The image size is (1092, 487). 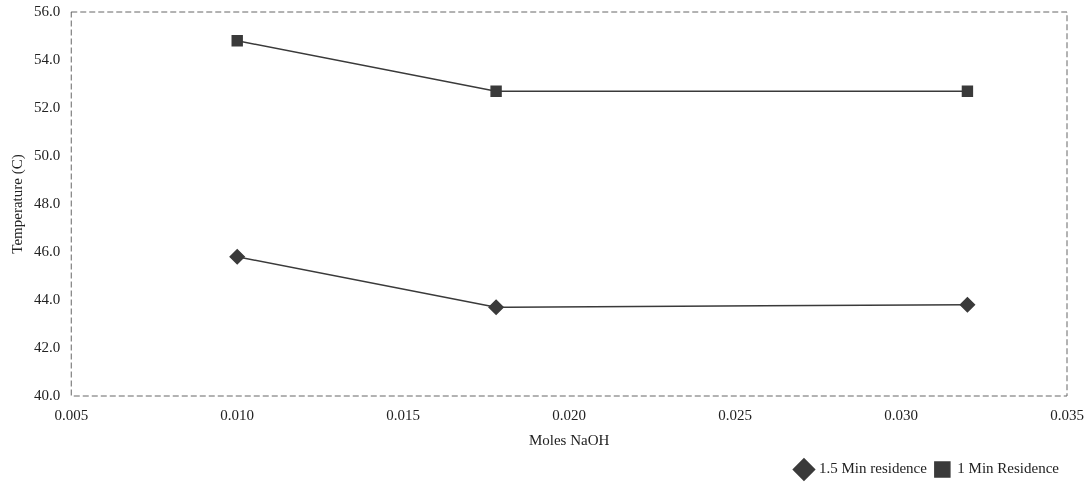 What do you see at coordinates (47, 298) in the screenshot?
I see `y-tick-label: 44.0` at bounding box center [47, 298].